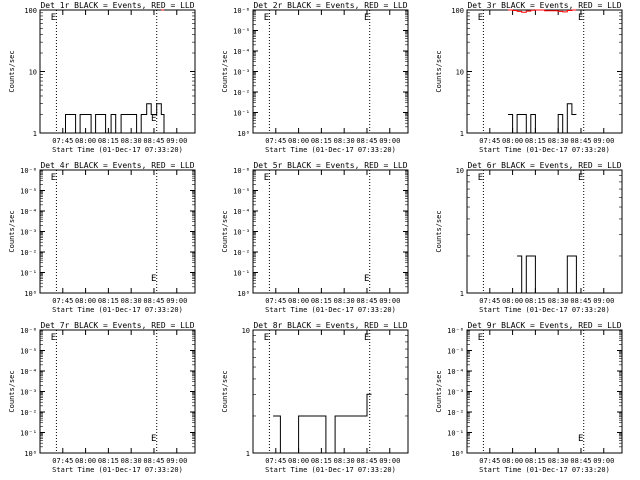 This screenshot has width=640, height=480. Describe the element at coordinates (117, 165) in the screenshot. I see `panel-title: Det 4r BLACK = Events, RED = LLD` at that location.